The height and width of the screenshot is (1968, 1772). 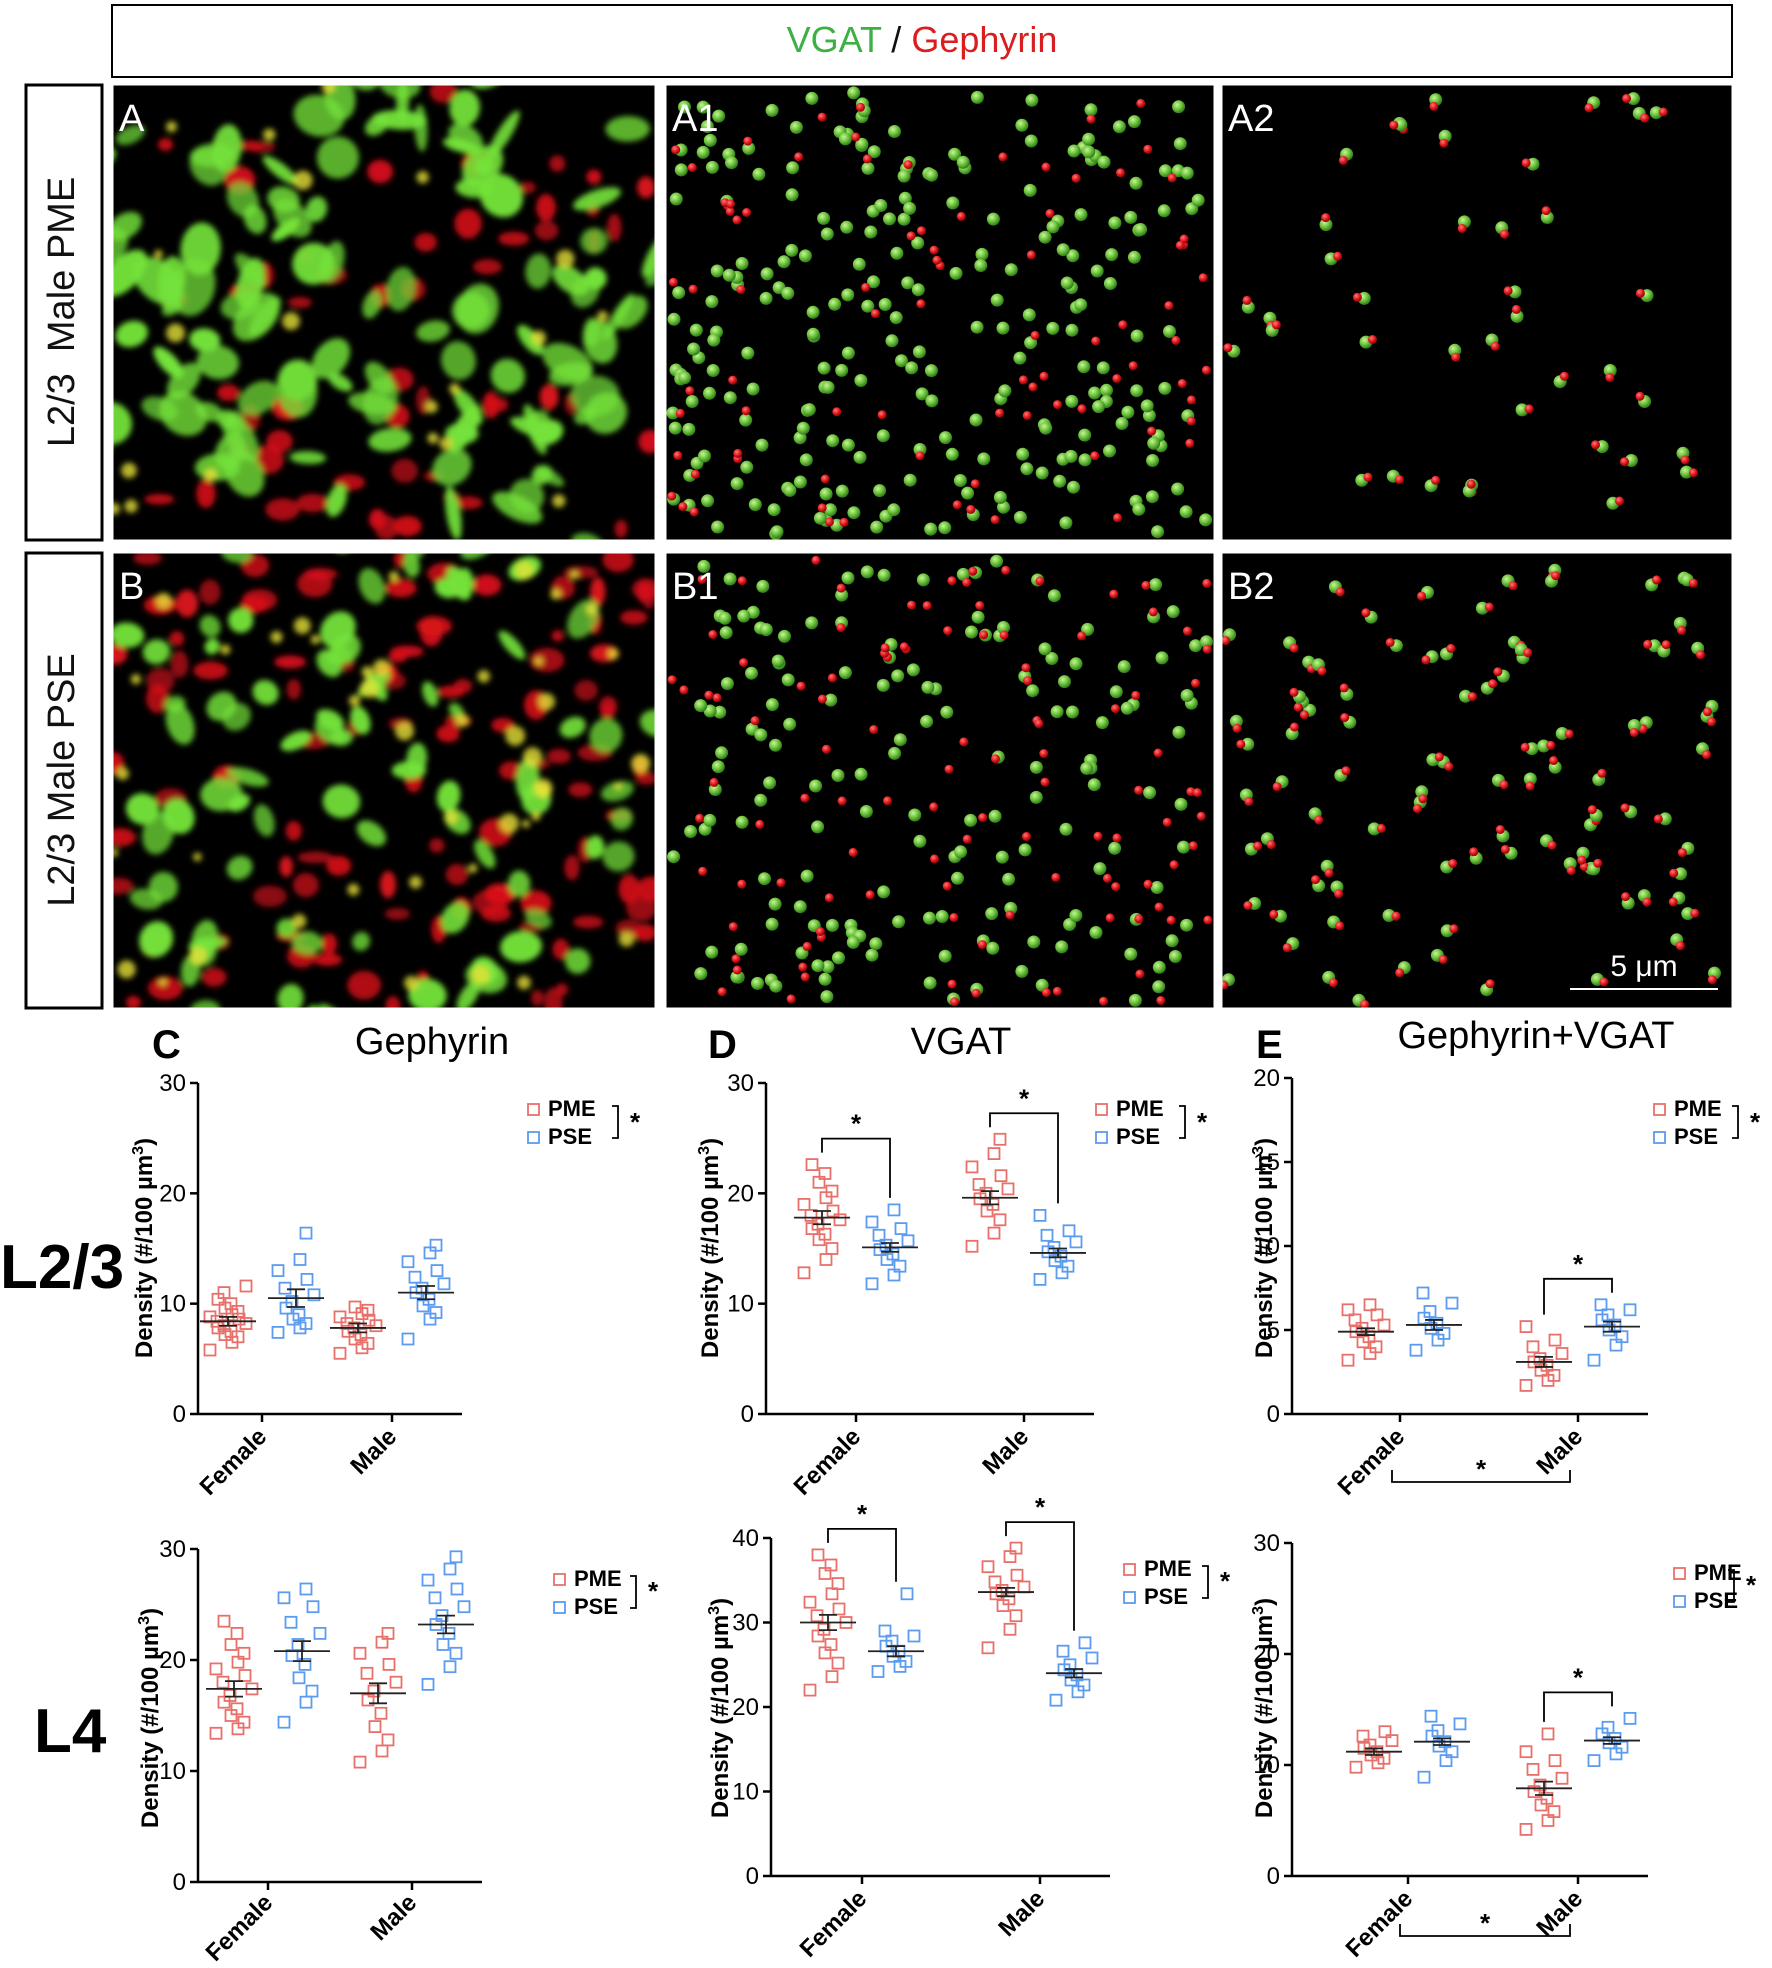 What do you see at coordinates (710, 1248) in the screenshot?
I see `y-axis-label: Density (#/100 µm3)` at bounding box center [710, 1248].